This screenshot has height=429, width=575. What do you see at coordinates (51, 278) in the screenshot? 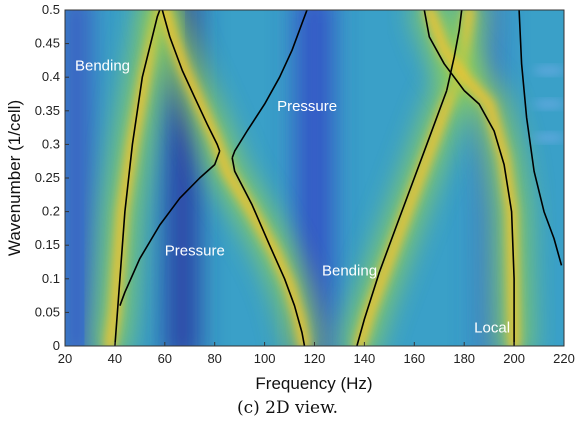
I see `y-tick-label: 0.1` at bounding box center [51, 278].